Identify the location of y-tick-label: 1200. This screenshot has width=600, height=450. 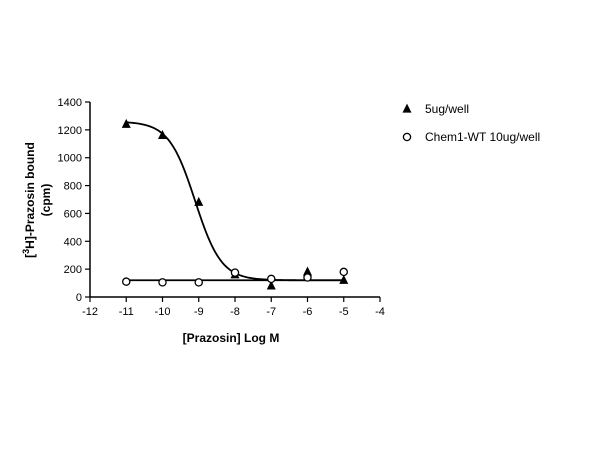
(70, 131).